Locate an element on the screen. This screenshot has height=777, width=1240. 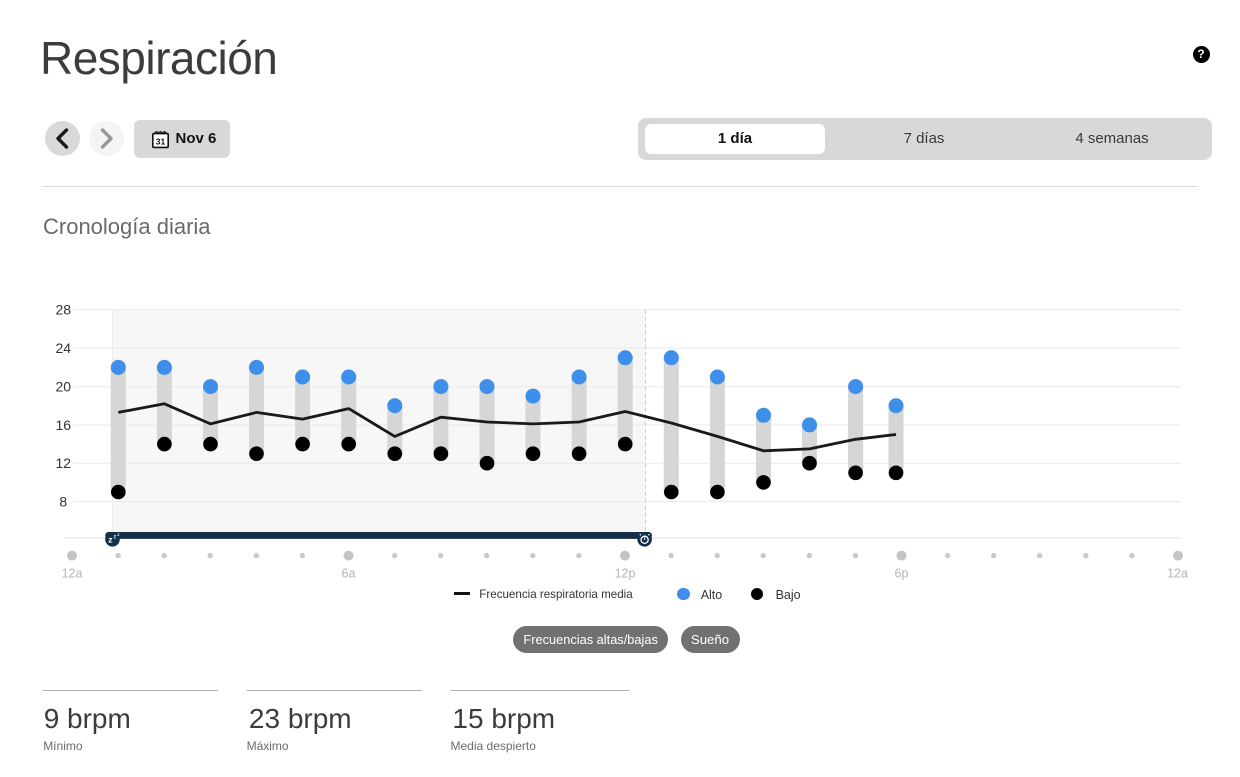
svg-text: 20 is located at coordinates (64, 387).